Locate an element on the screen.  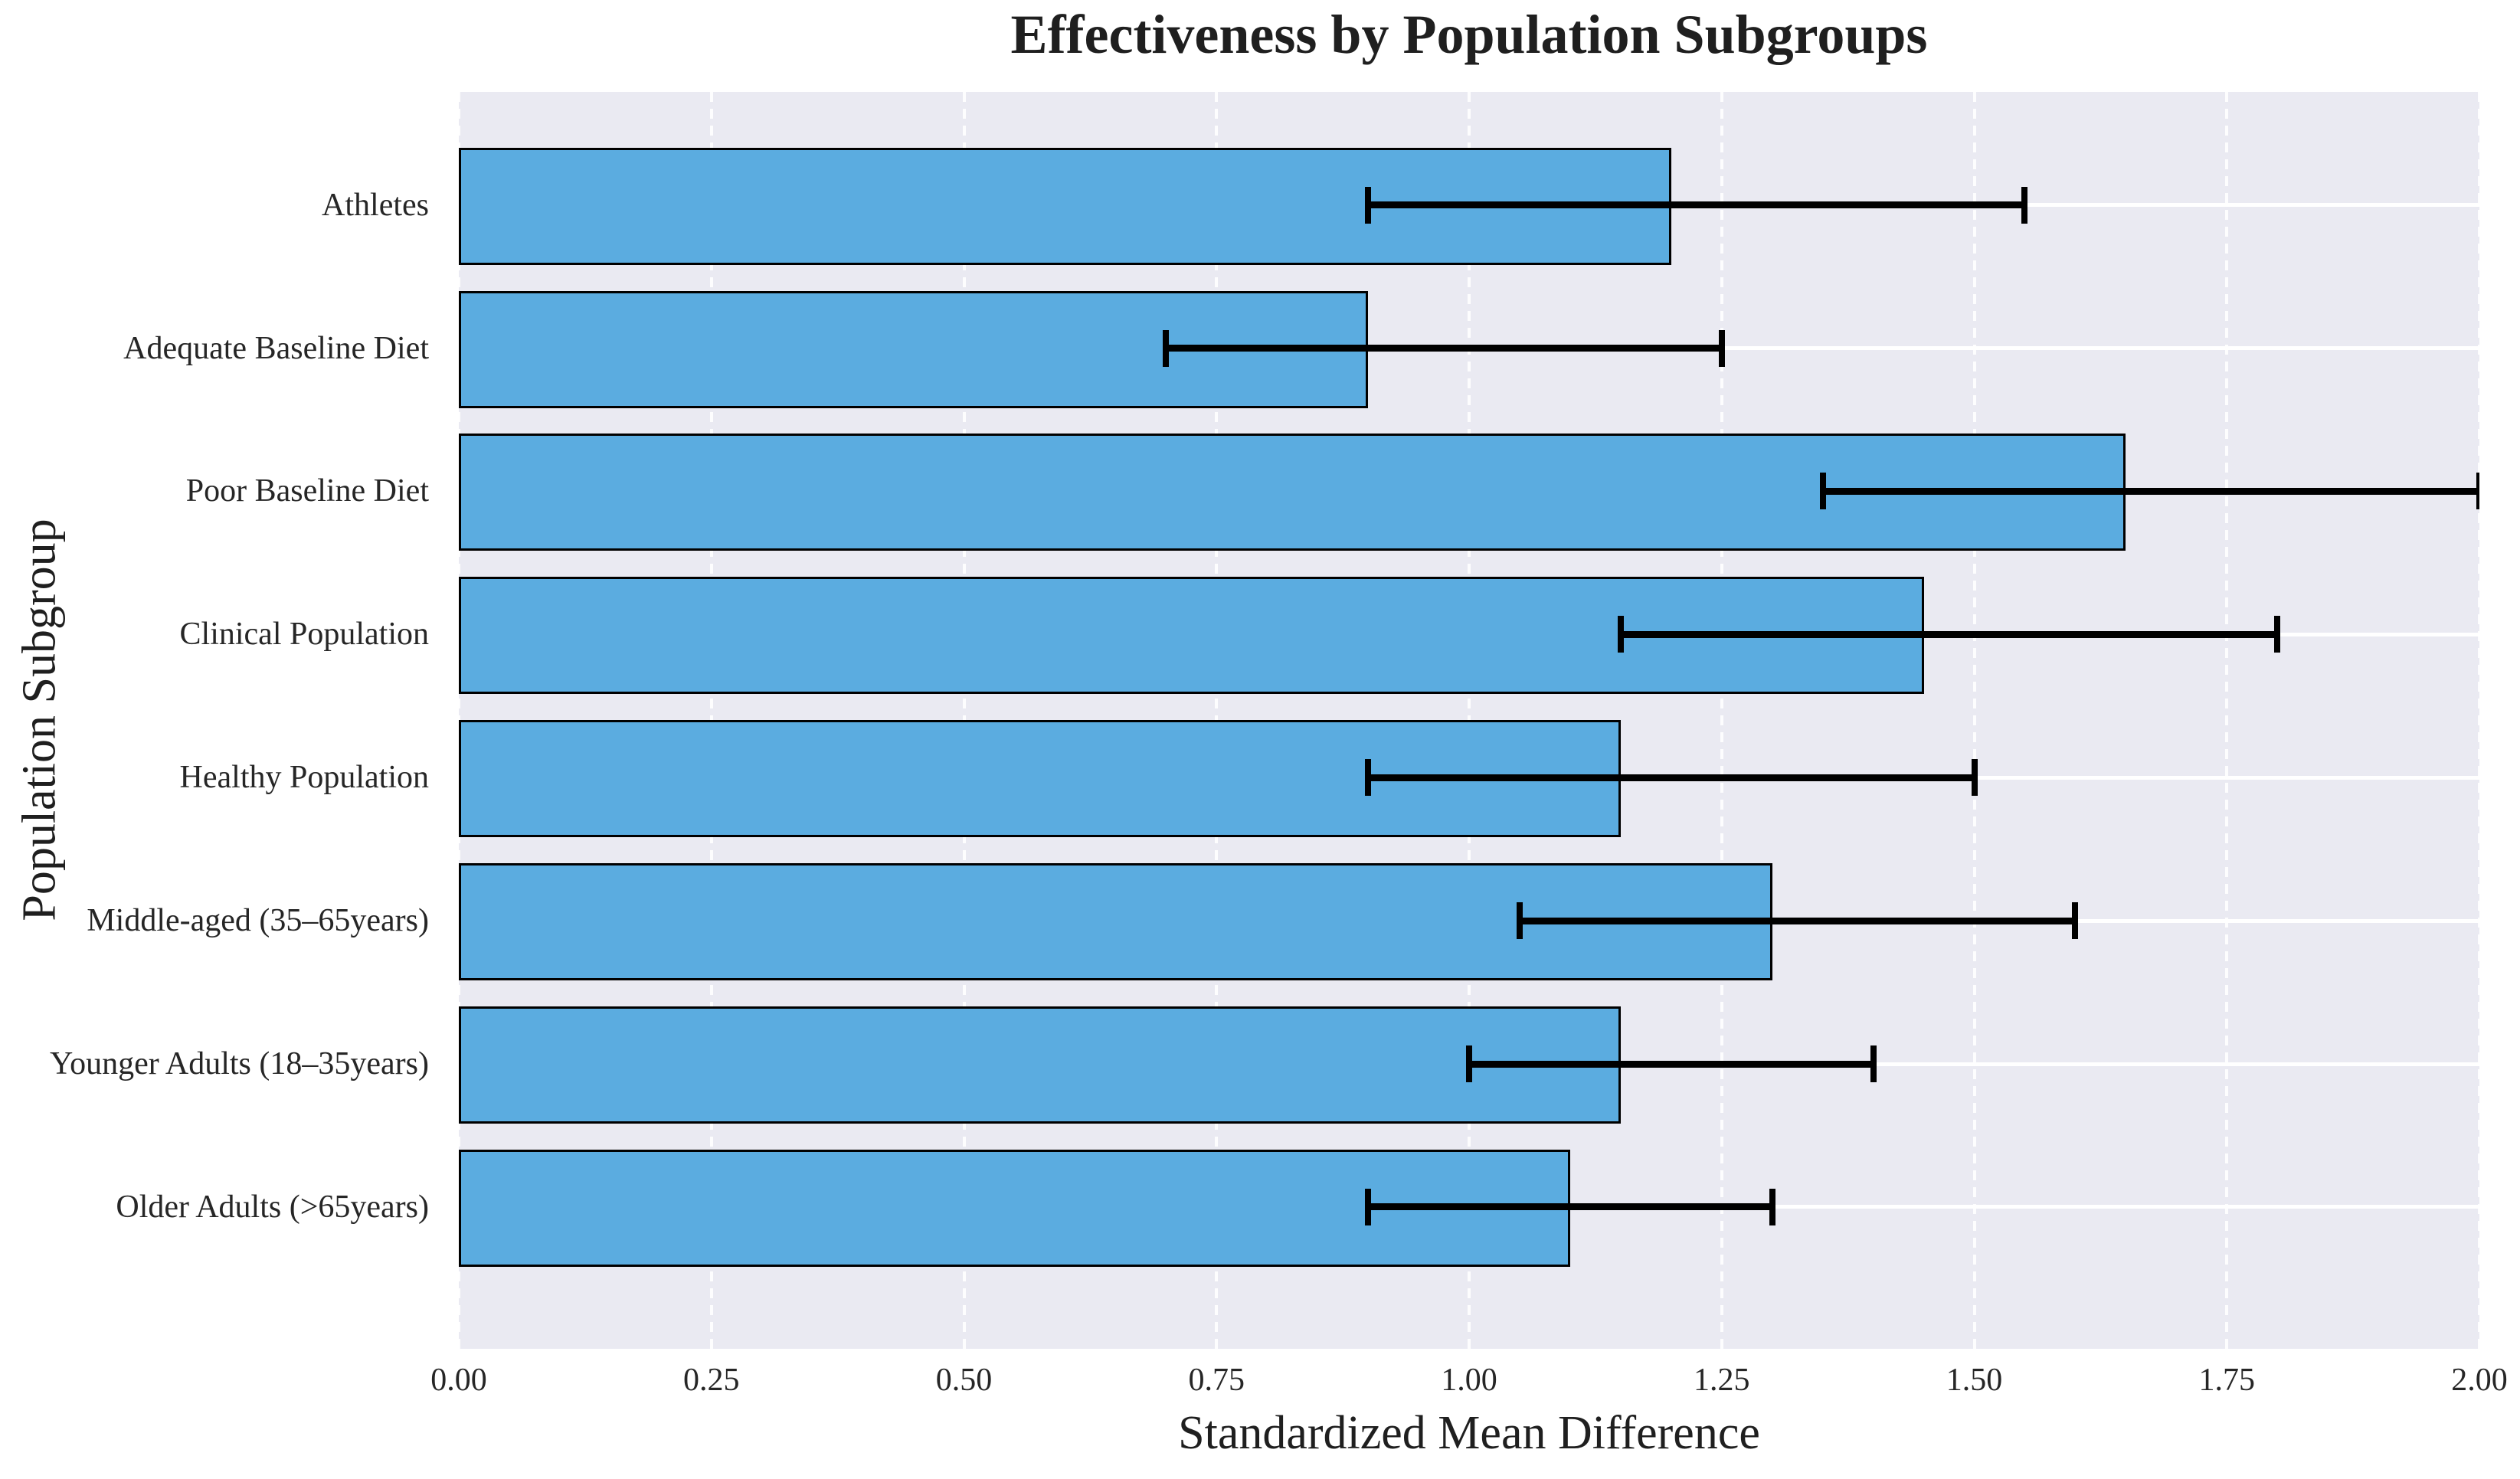
x-tick-label: 2.00 is located at coordinates (2479, 1380).